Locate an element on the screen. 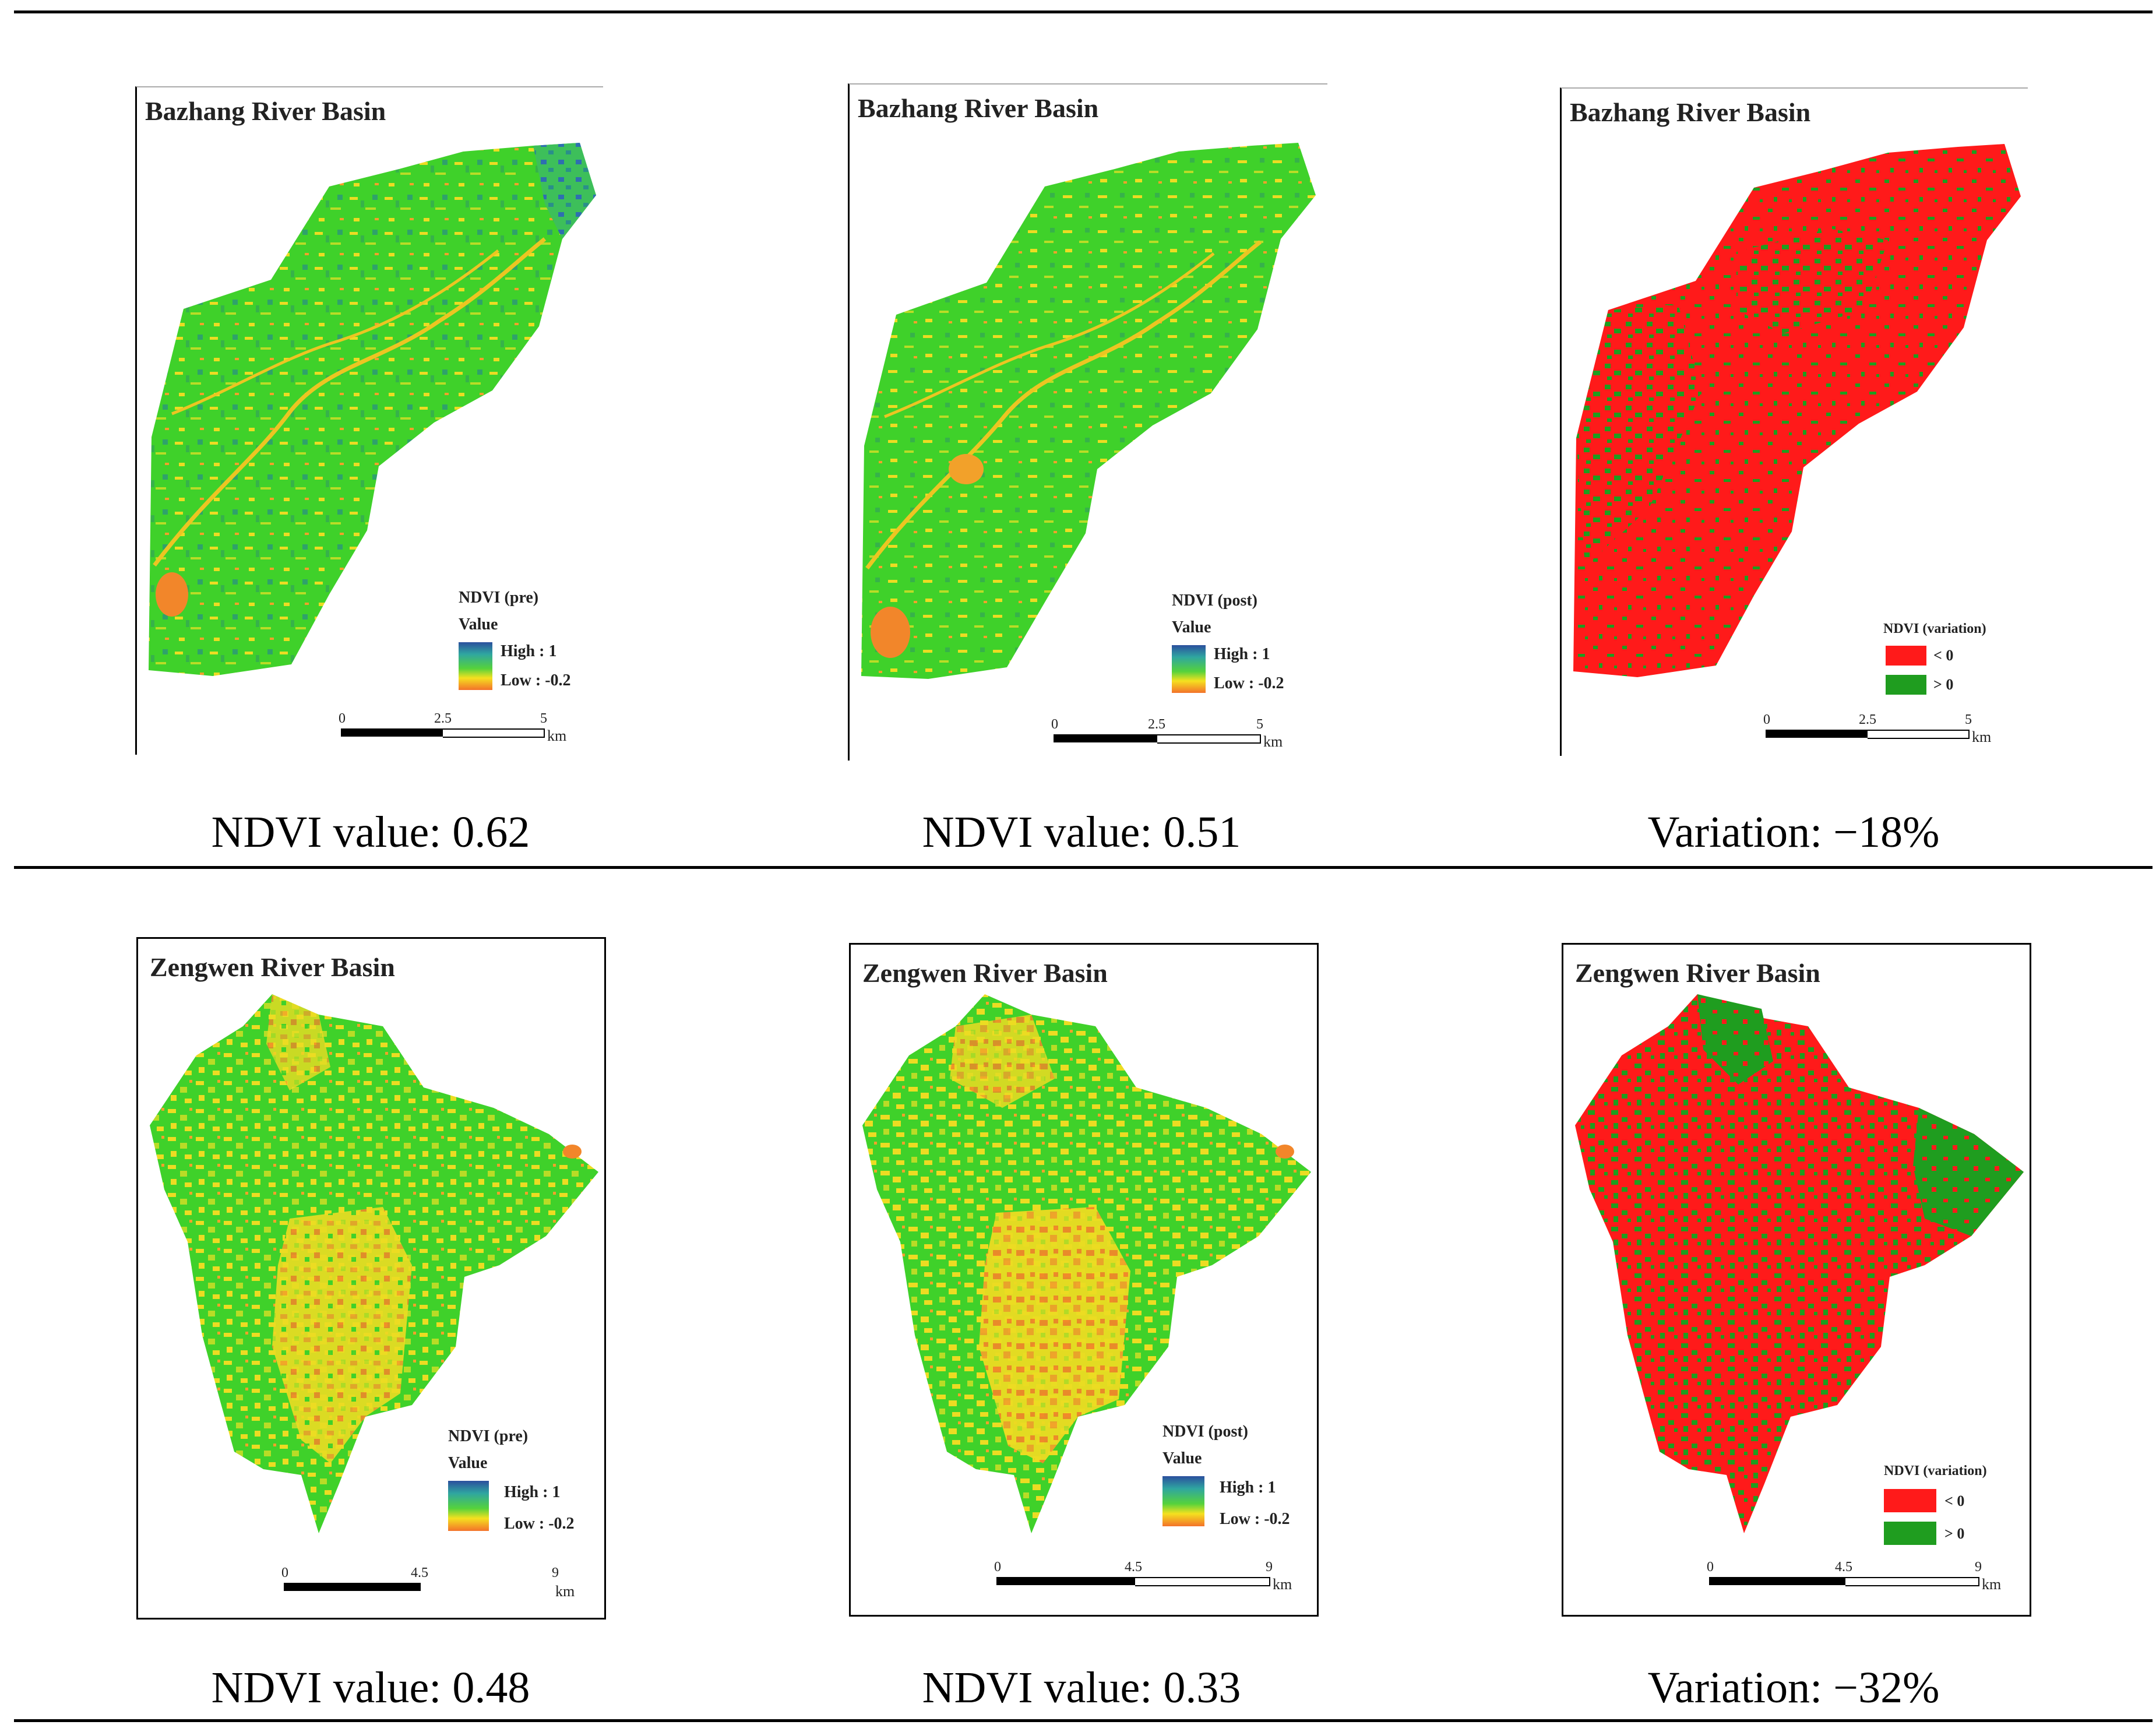  legend-lt-label: < 0 is located at coordinates (1944, 655).